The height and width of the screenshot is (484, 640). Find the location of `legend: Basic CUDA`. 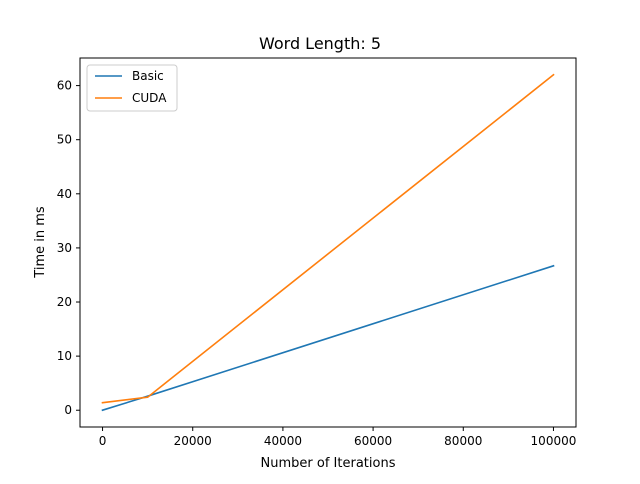

legend: Basic CUDA is located at coordinates (132, 88).